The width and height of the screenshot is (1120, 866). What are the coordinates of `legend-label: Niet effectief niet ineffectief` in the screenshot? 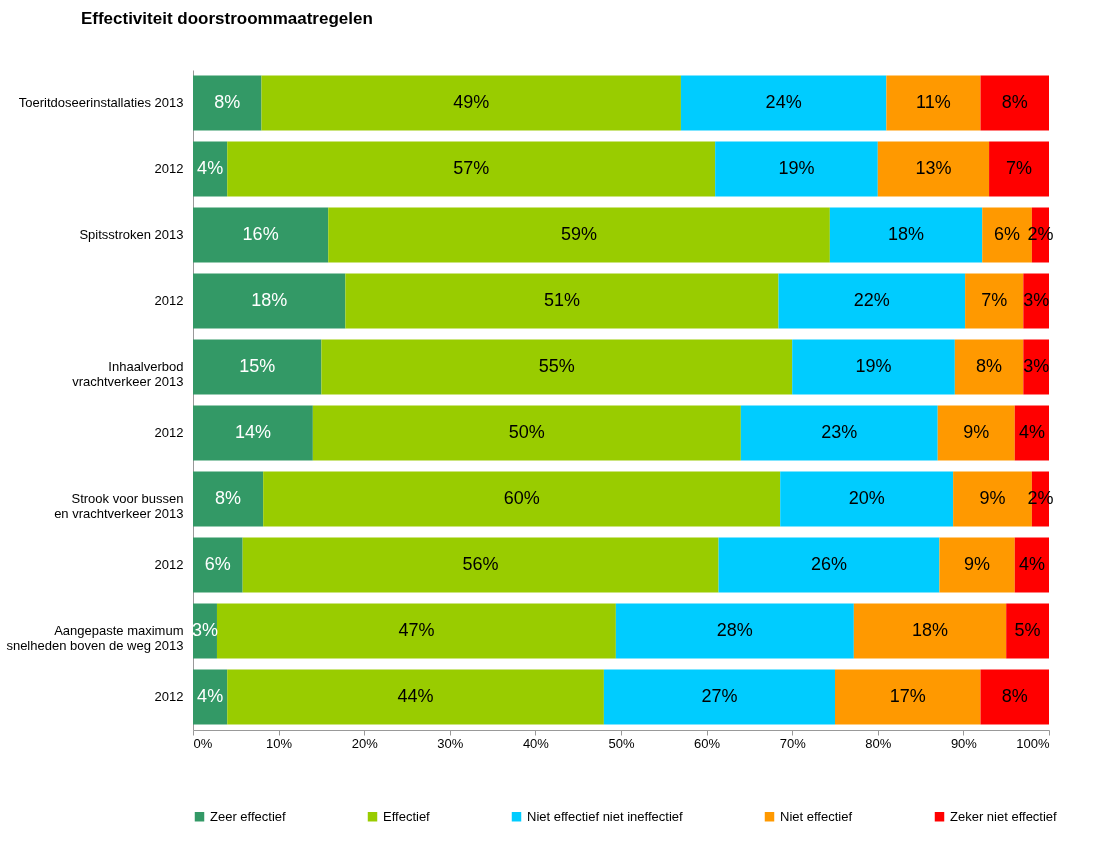 It's located at (605, 816).